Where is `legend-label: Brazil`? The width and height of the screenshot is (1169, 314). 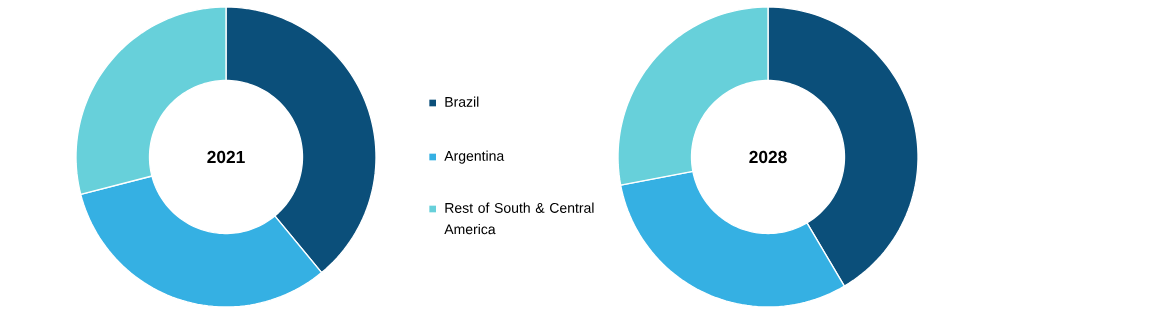 legend-label: Brazil is located at coordinates (462, 101).